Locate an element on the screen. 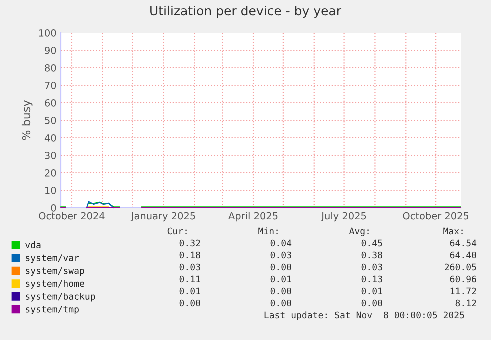 Image resolution: width=491 pixels, height=340 pixels. y-tick-label: 70 is located at coordinates (50, 86).